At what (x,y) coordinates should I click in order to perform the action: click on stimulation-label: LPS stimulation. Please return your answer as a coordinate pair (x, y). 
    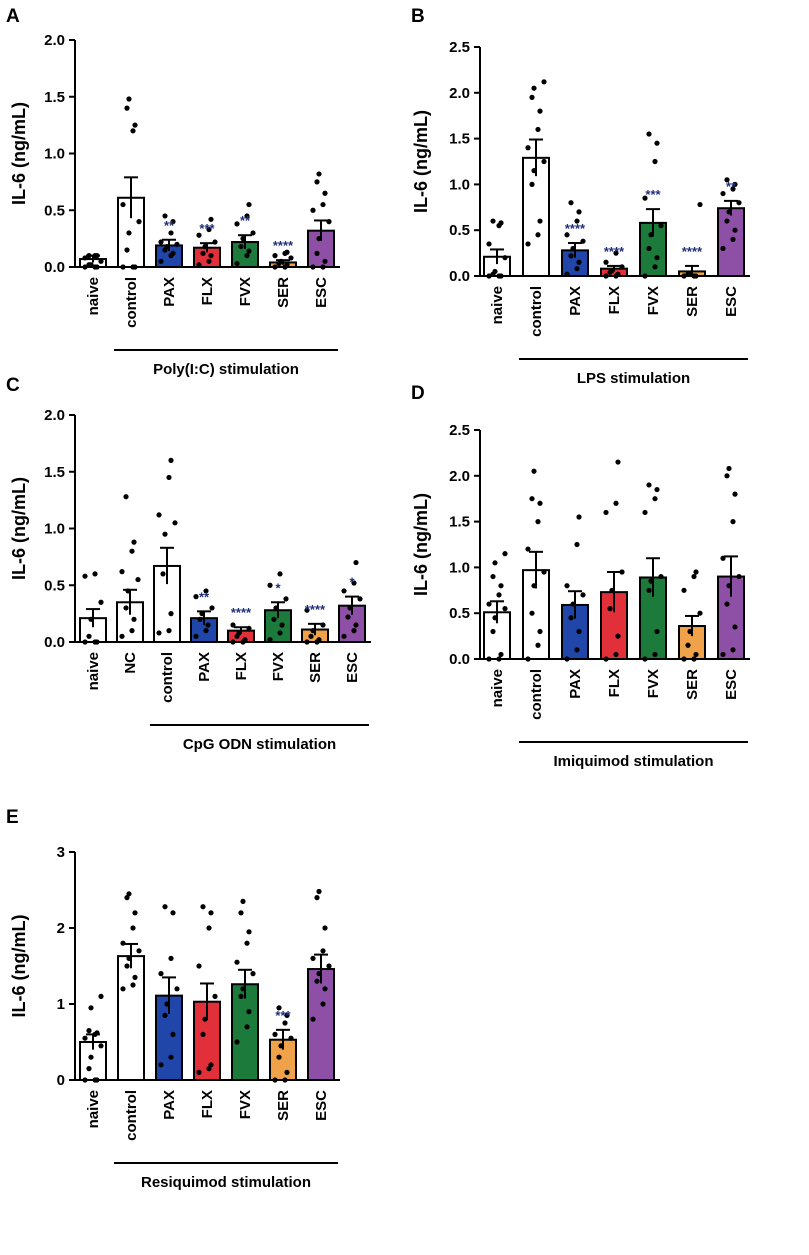
    Looking at the image, I should click on (633, 378).